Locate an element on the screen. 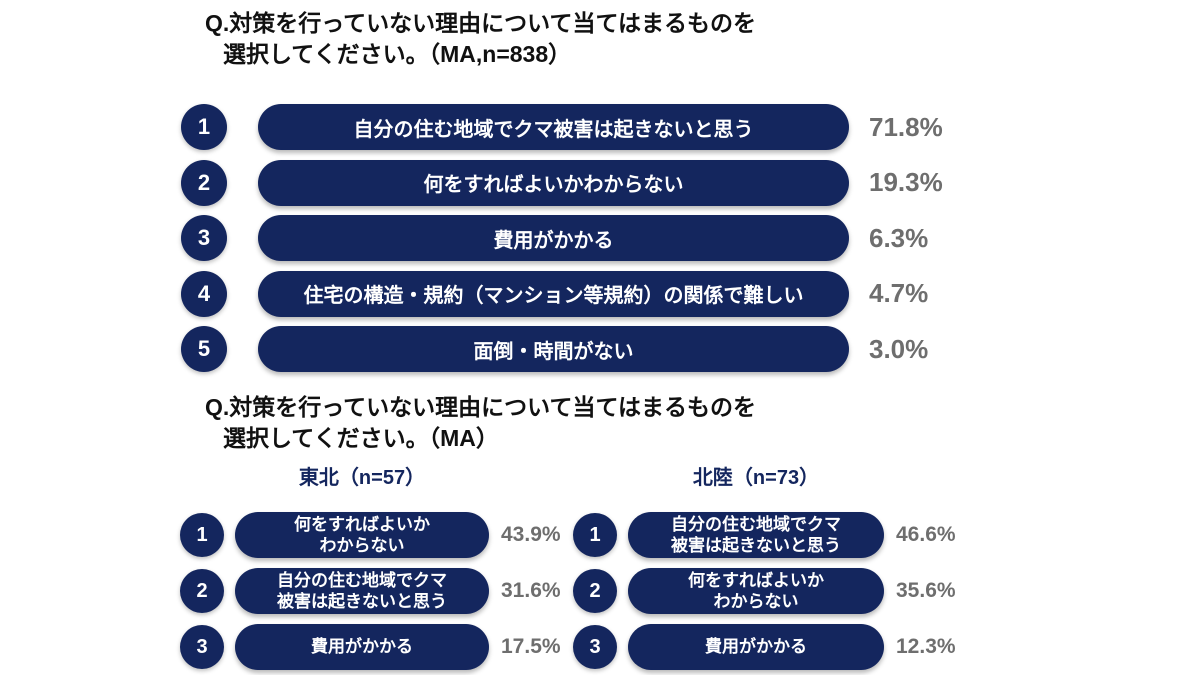  percentage-value: 71.8% is located at coordinates (906, 126).